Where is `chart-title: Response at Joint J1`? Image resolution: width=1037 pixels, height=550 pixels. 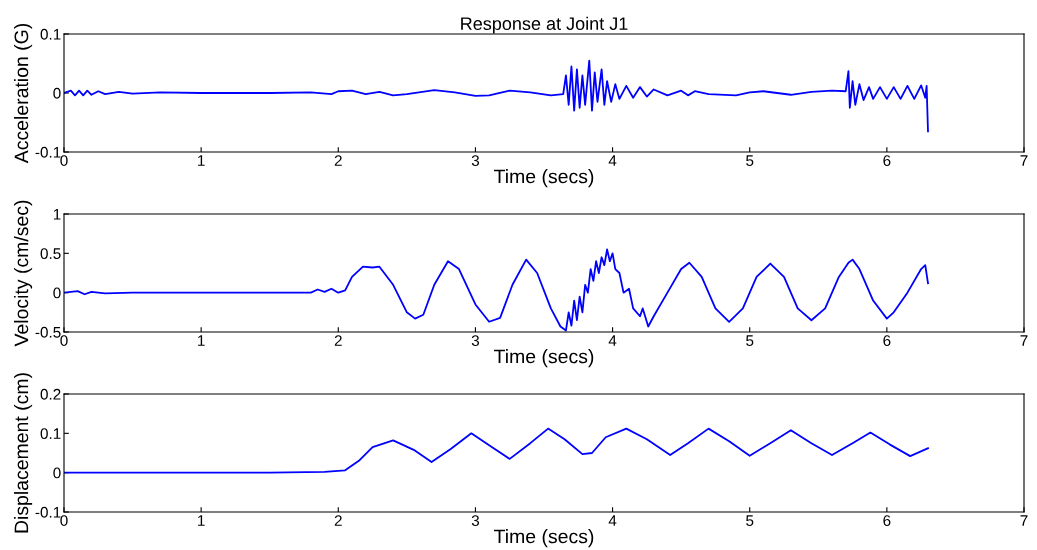 chart-title: Response at Joint J1 is located at coordinates (544, 25).